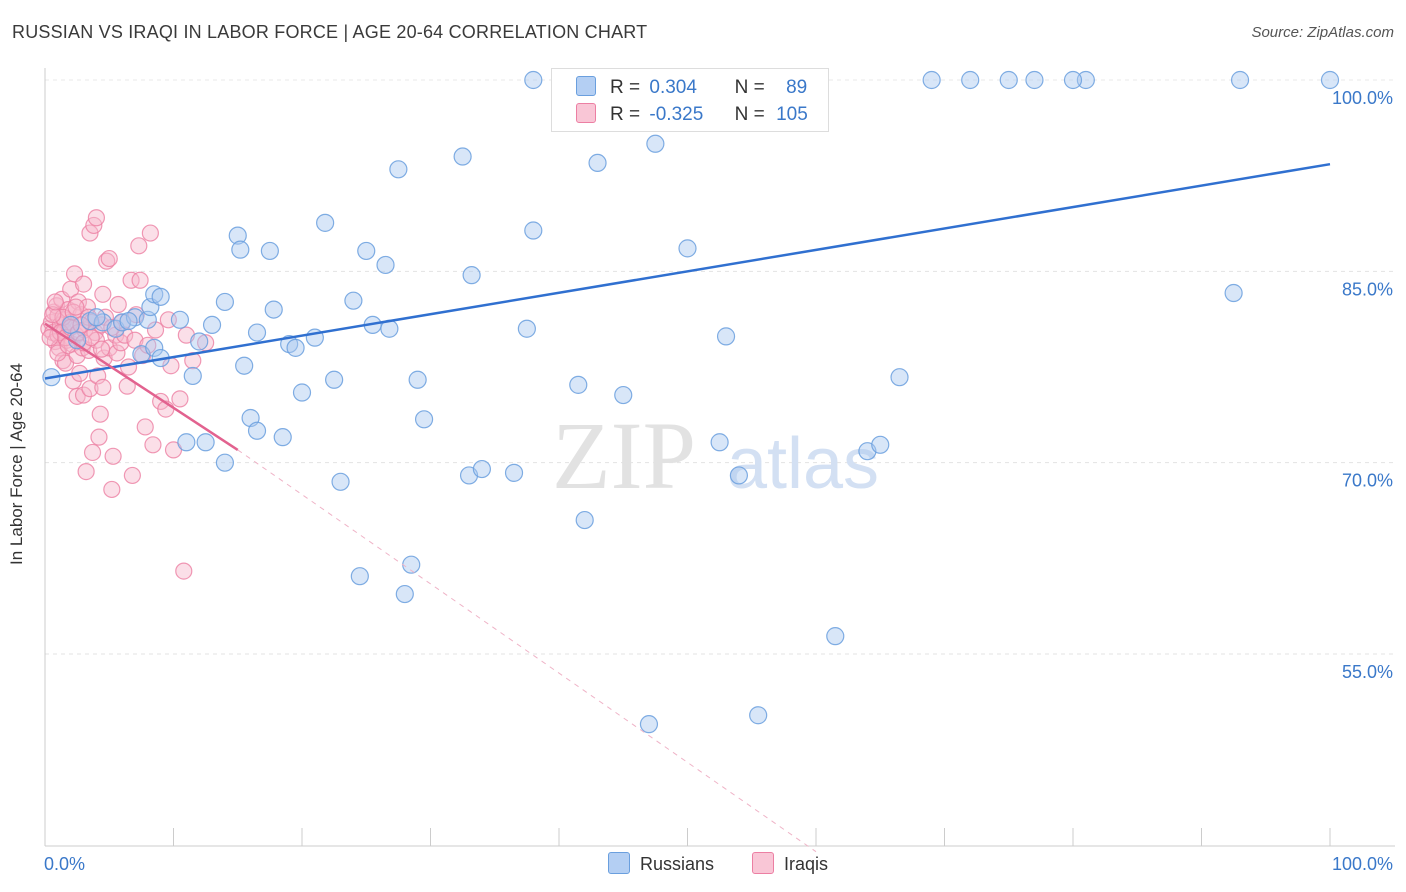  What do you see at coordinates (749, 87) in the screenshot?
I see `russians-n-label: N =` at bounding box center [749, 87].